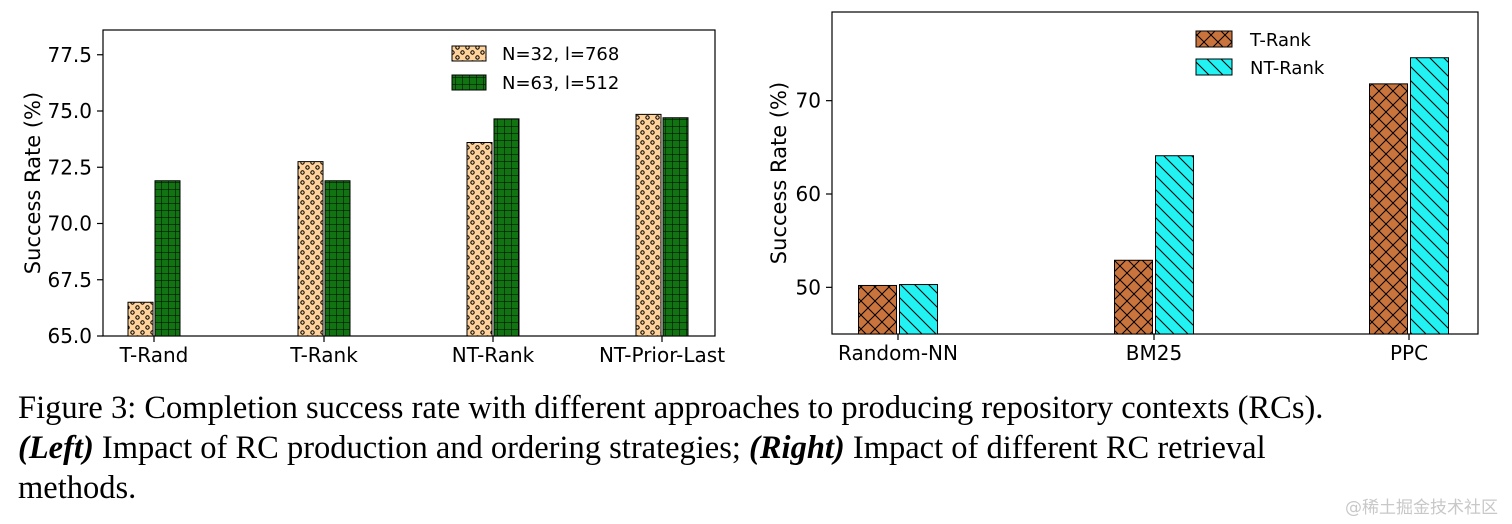 This screenshot has width=1512, height=524. Describe the element at coordinates (1214, 67) in the screenshot. I see `legend-swatch-nt-rank` at that location.